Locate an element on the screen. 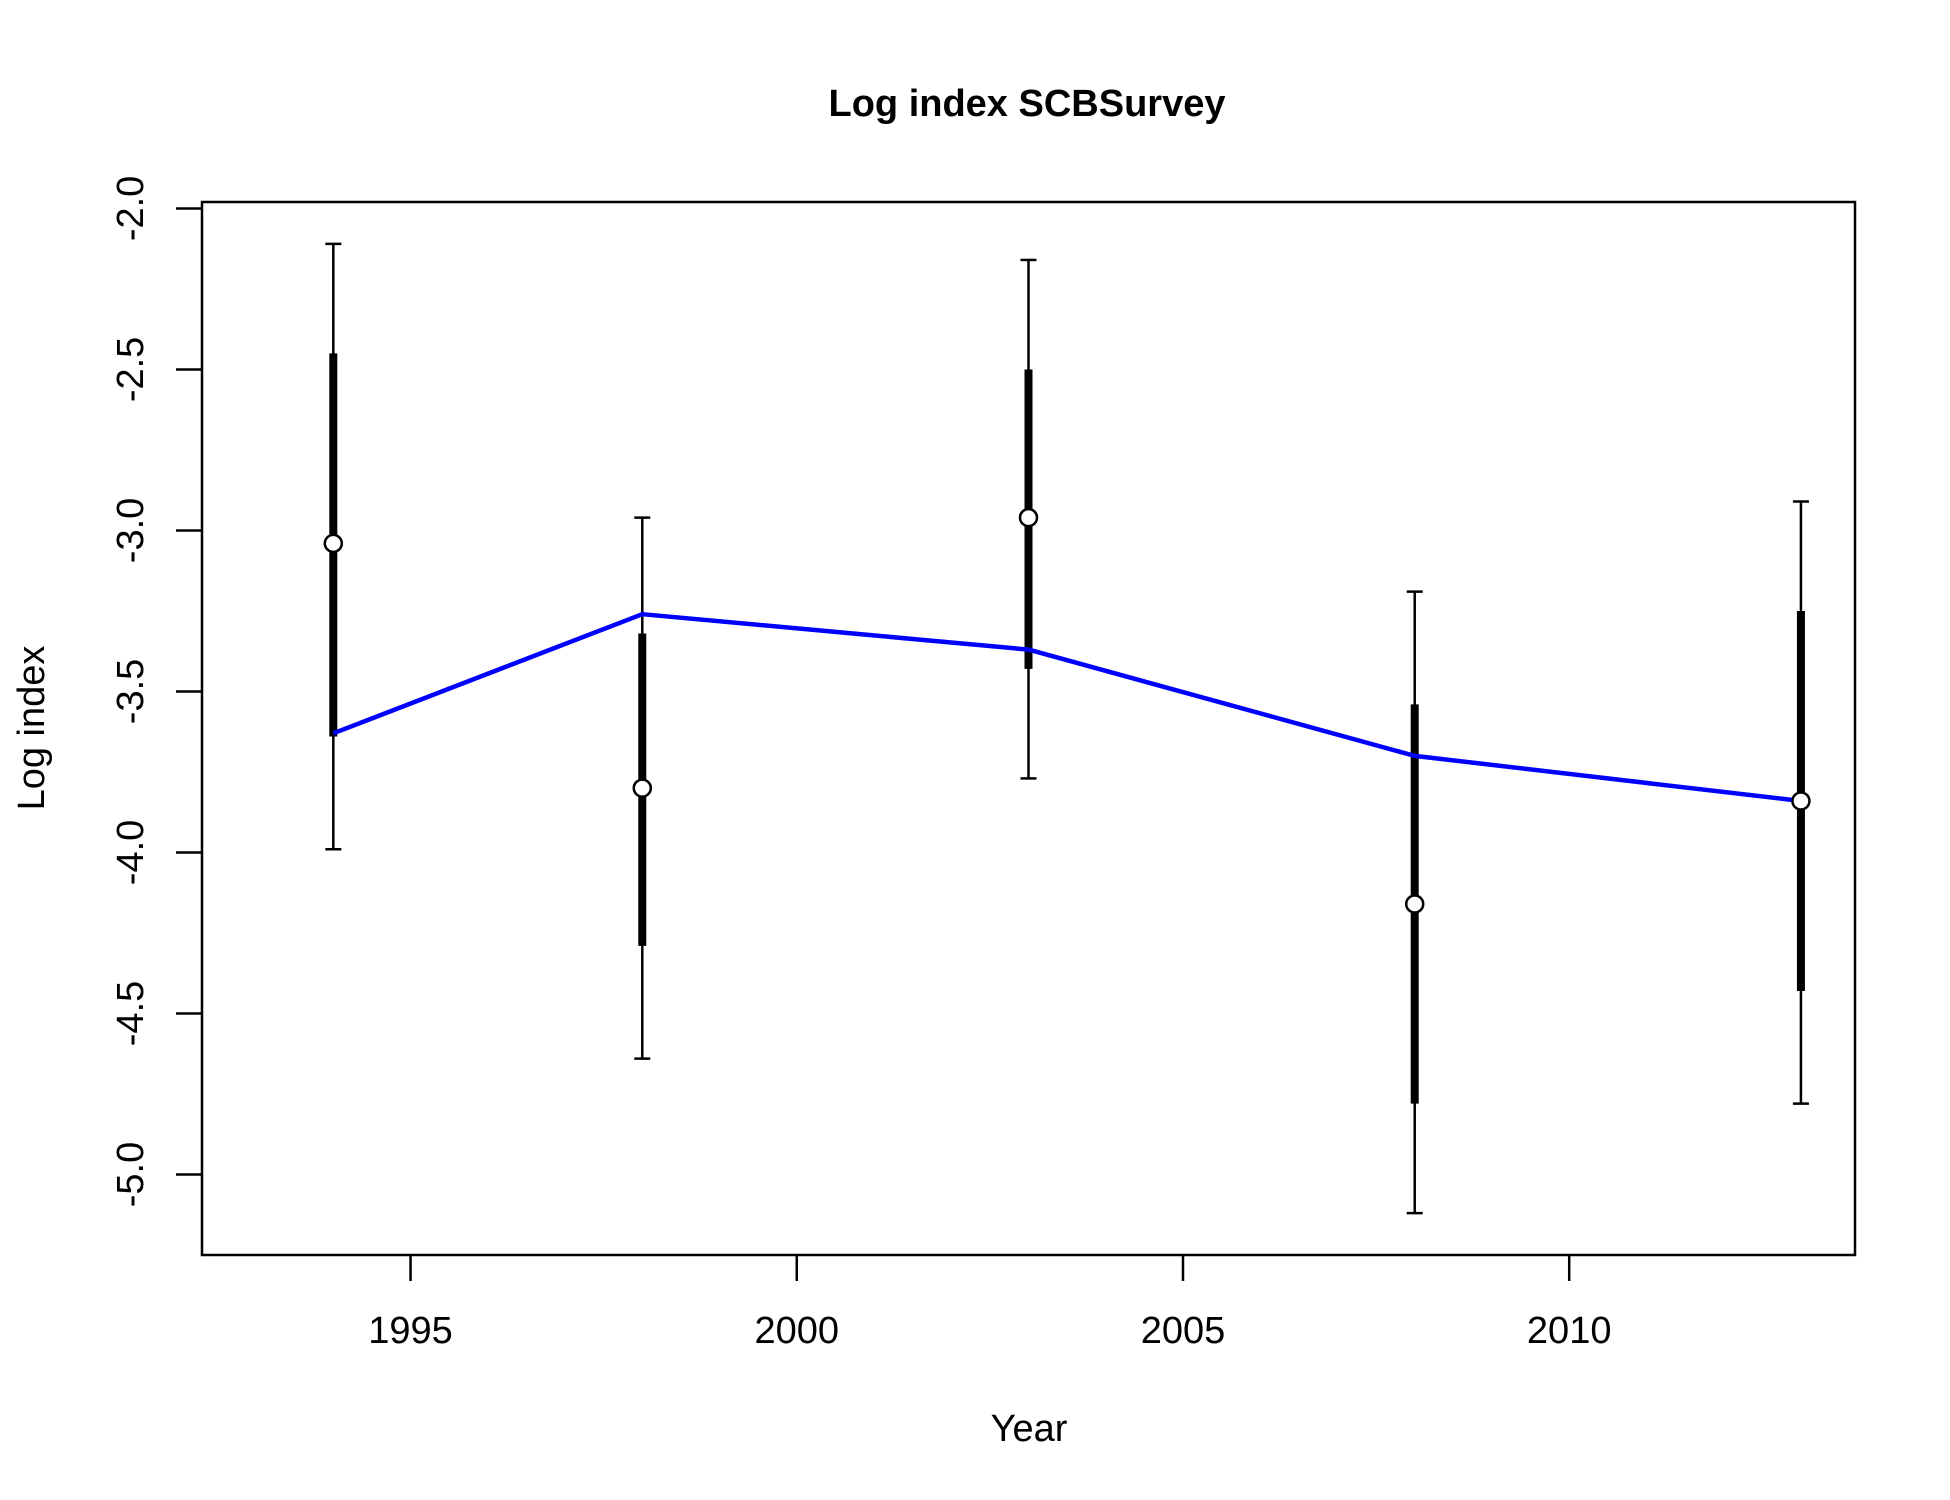 Image resolution: width=1950 pixels, height=1500 pixels. y-tick-label: -3.0 is located at coordinates (131, 530).